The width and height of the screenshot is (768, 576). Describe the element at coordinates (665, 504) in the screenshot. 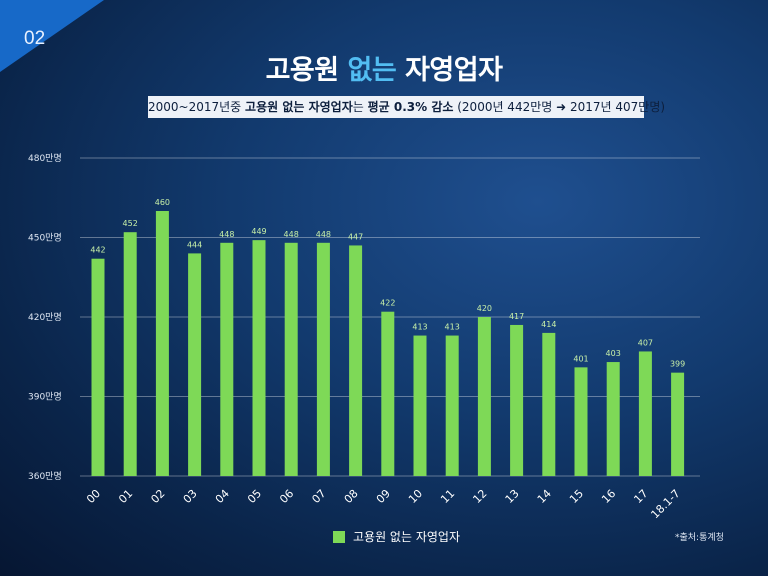

I see `x-tick-label: 18.1-7` at that location.